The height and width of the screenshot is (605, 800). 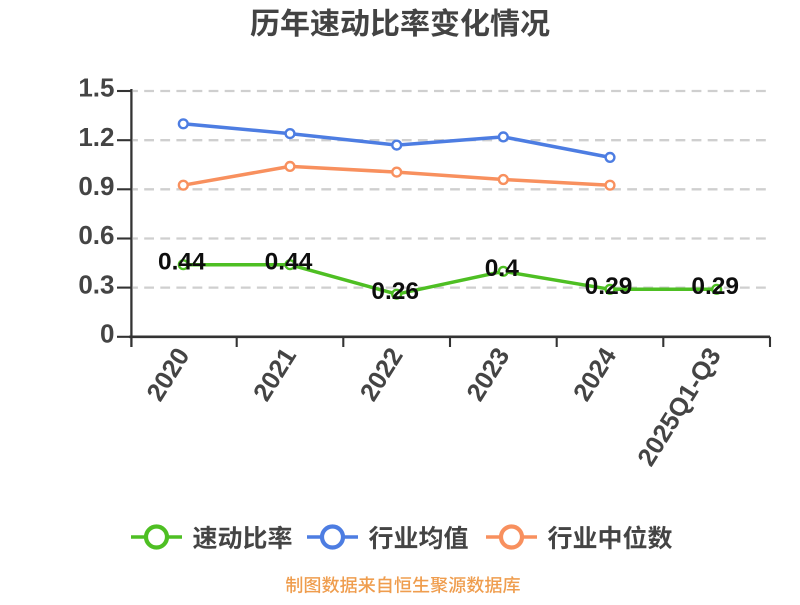 What do you see at coordinates (395, 291) in the screenshot?
I see `svg-text: 0.26` at bounding box center [395, 291].